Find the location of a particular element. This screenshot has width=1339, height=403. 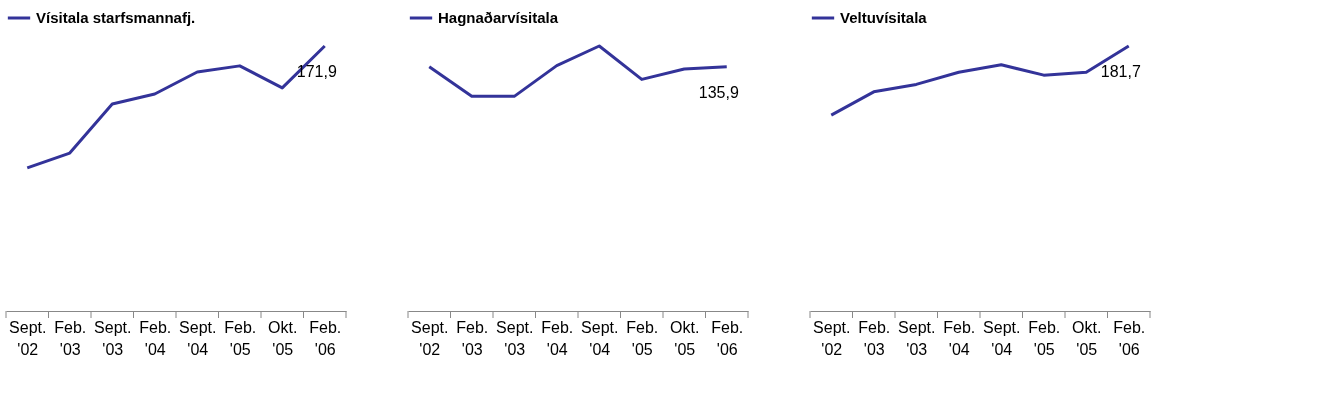

legend-label: Hagnaðarvísitala is located at coordinates (498, 17).